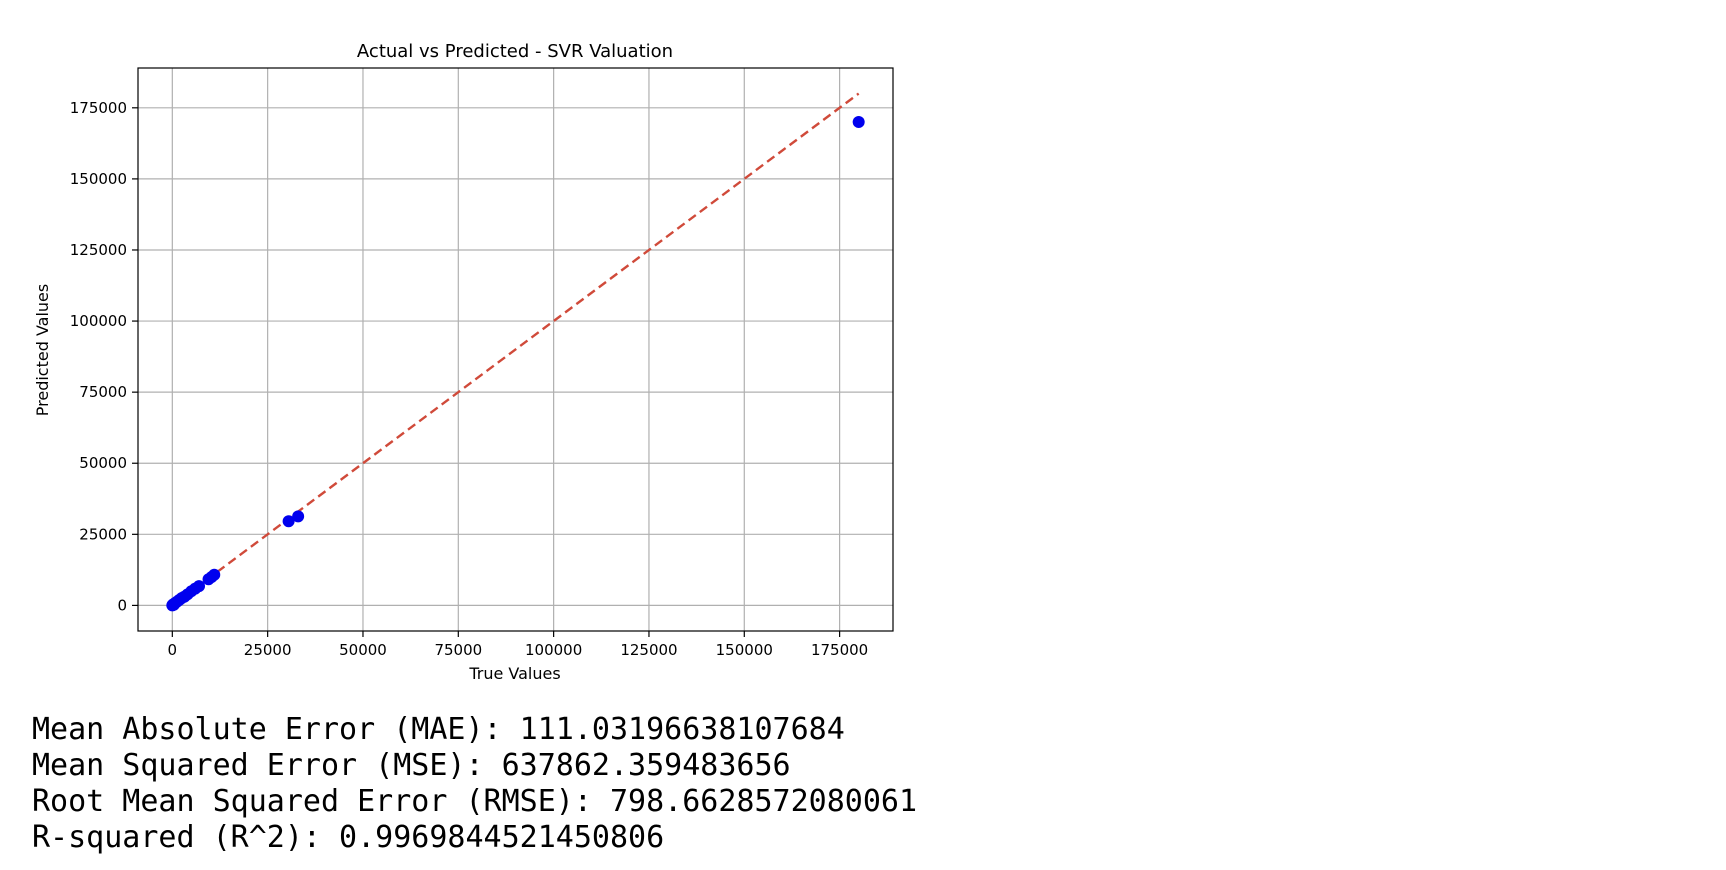 This screenshot has height=870, width=1726. I want to click on y-tick-label: 175000, so click(98, 108).